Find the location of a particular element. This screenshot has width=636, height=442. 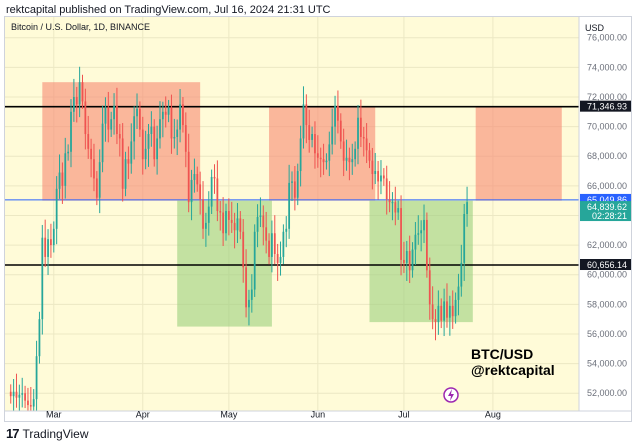

x-tick-label: May is located at coordinates (229, 414).